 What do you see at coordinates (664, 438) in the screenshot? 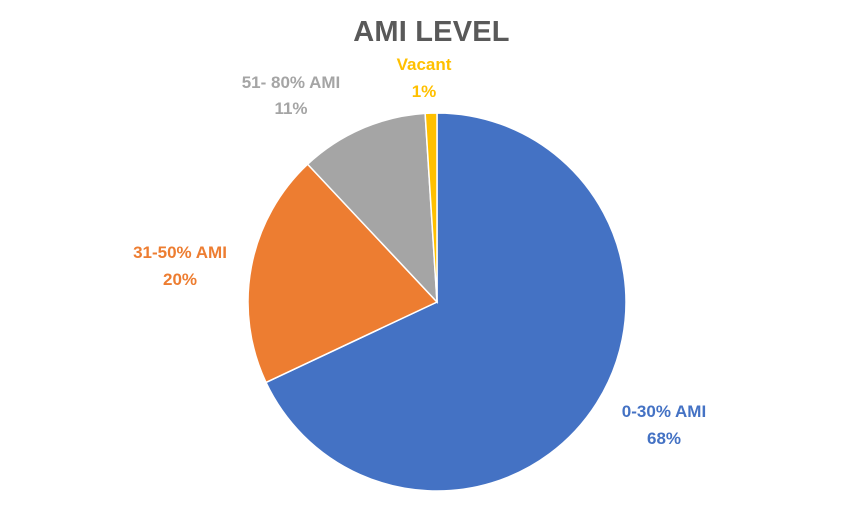
I see `slice-percent-label: 68%` at bounding box center [664, 438].